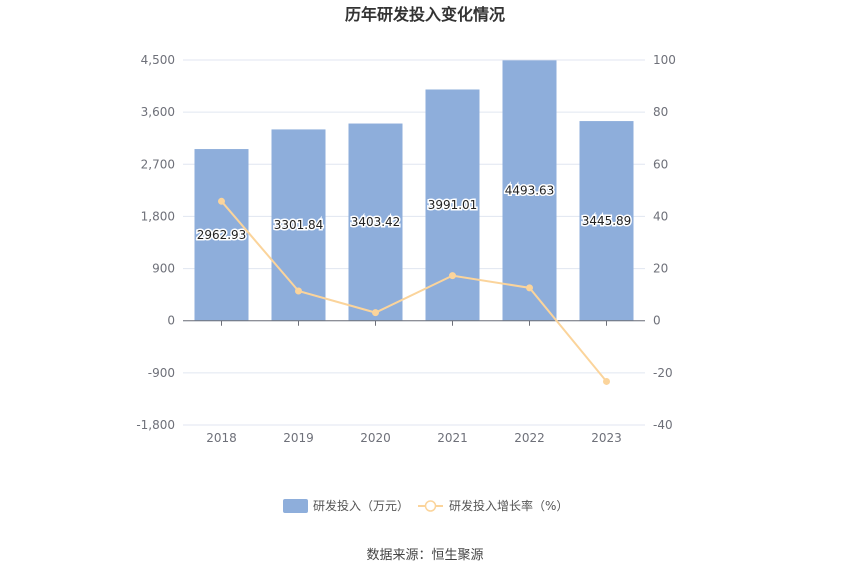 This screenshot has height=575, width=850. I want to click on right-tick-label: 40, so click(660, 216).